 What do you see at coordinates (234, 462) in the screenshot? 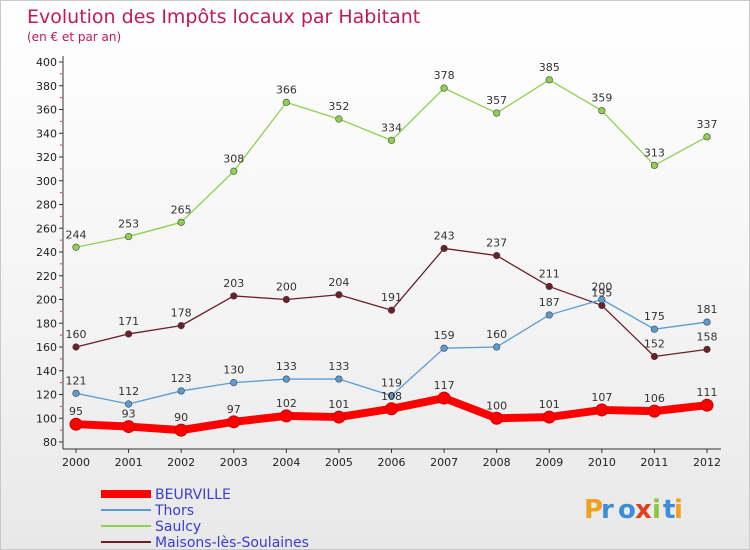
I see `x-tick-label: 2003` at bounding box center [234, 462].